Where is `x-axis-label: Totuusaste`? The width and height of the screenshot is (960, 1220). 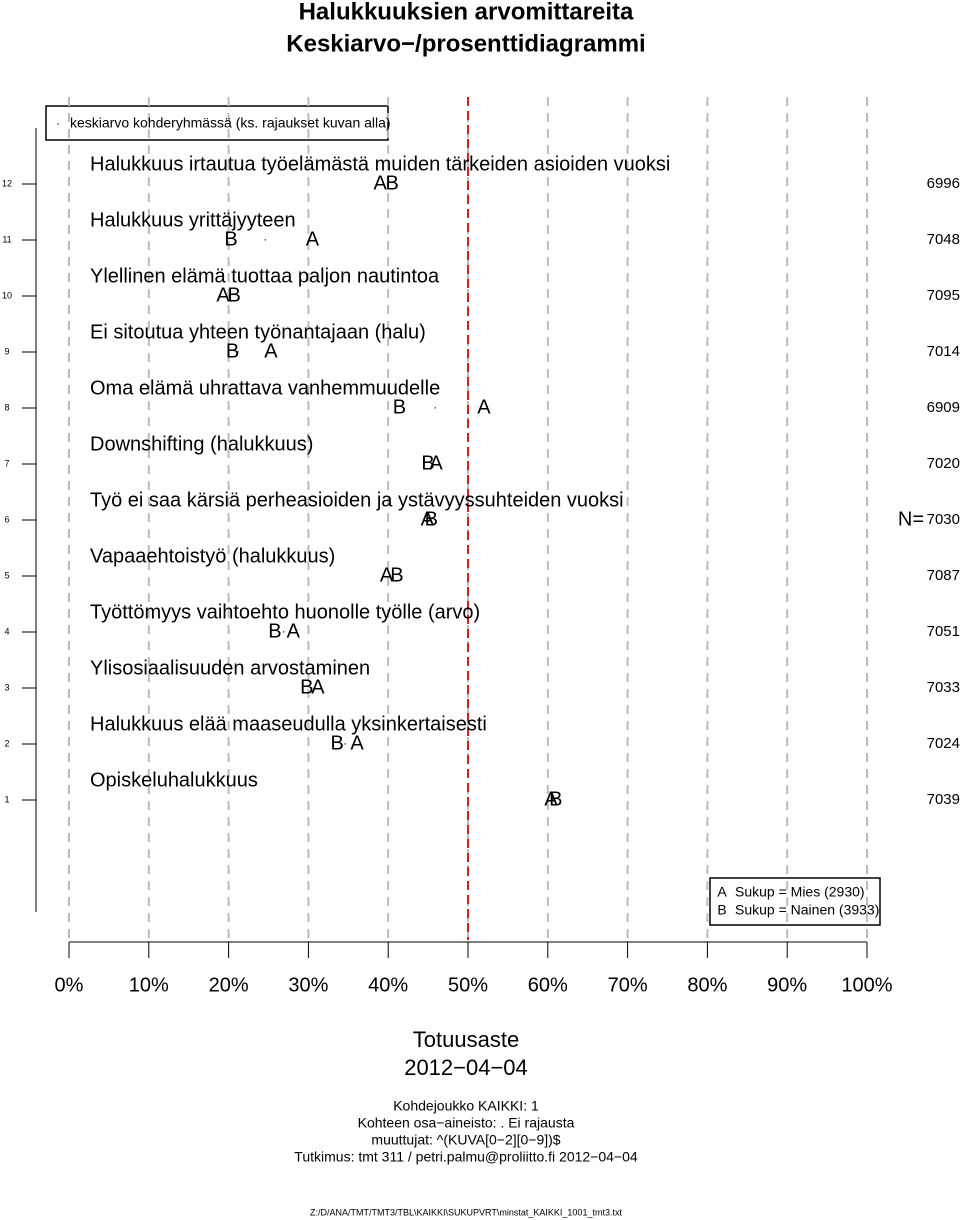 x-axis-label: Totuusaste is located at coordinates (466, 1039).